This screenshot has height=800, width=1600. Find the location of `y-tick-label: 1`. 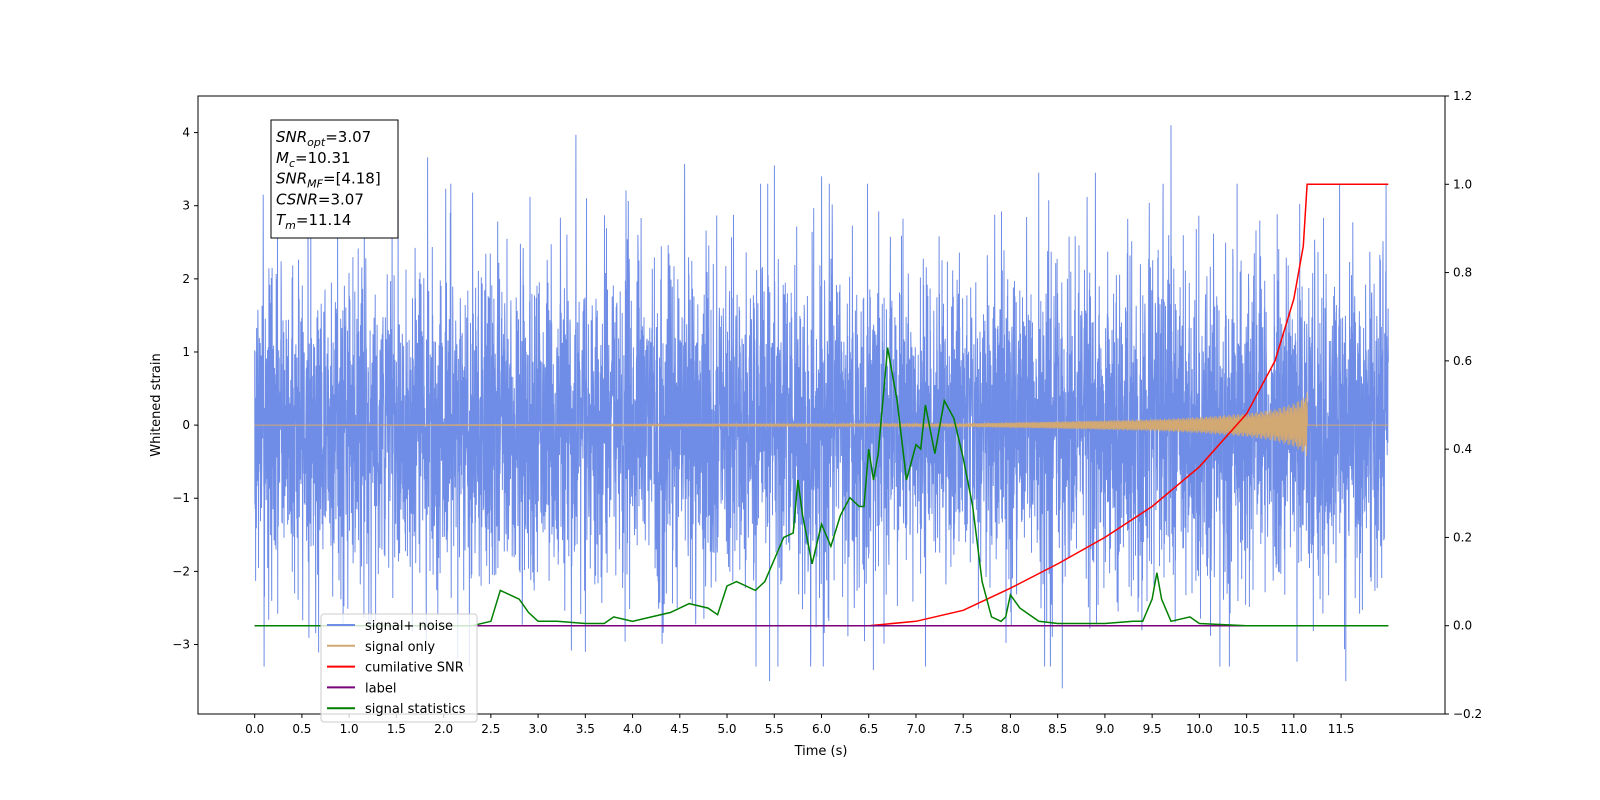

y-tick-label: 1 is located at coordinates (186, 352).